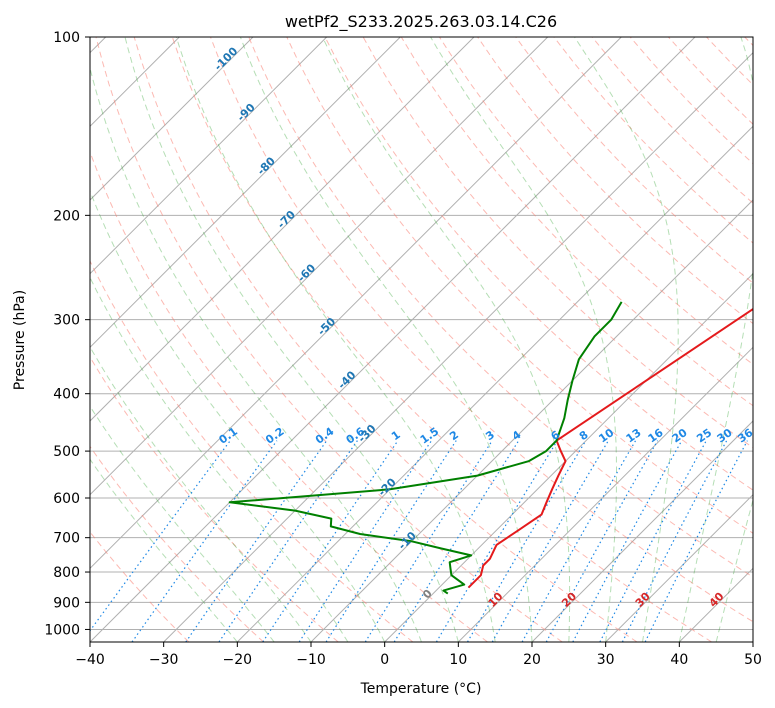 The image size is (775, 708). What do you see at coordinates (66, 452) in the screenshot?
I see `y-tick-label: 500` at bounding box center [66, 452].